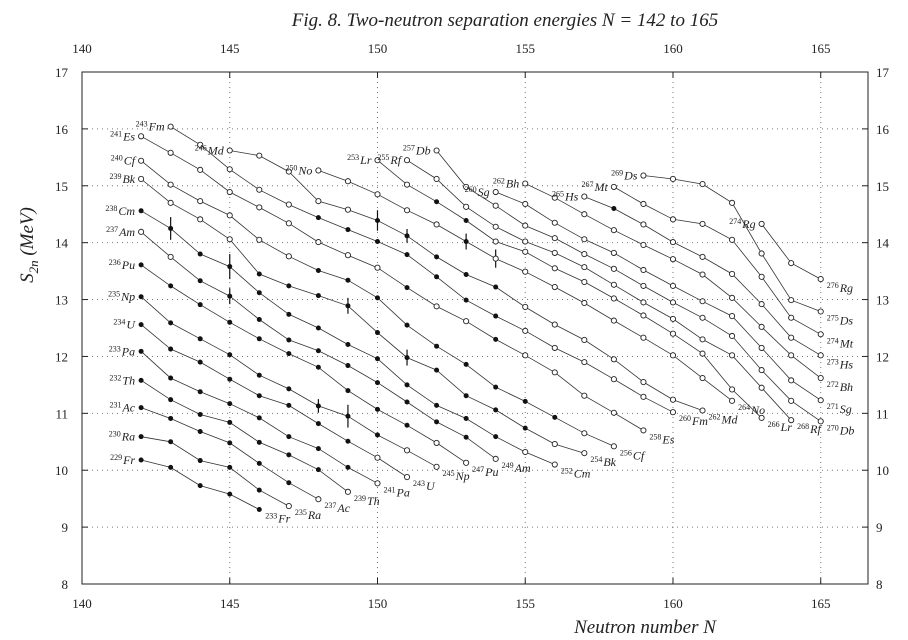 This screenshot has width=908, height=640. I want to click on series-Sg, so click(658, 296).